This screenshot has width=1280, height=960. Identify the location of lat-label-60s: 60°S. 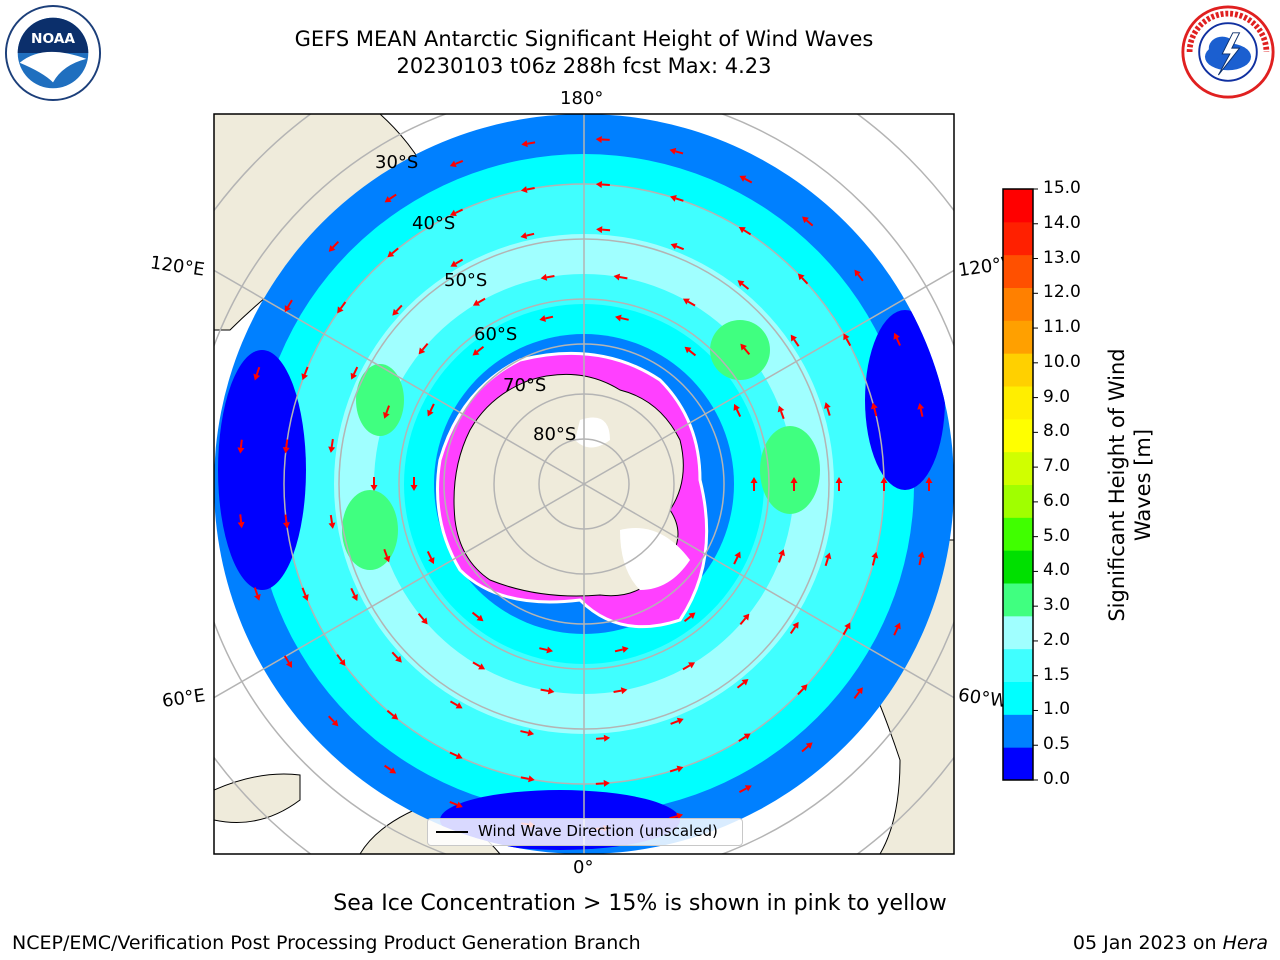
(496, 334).